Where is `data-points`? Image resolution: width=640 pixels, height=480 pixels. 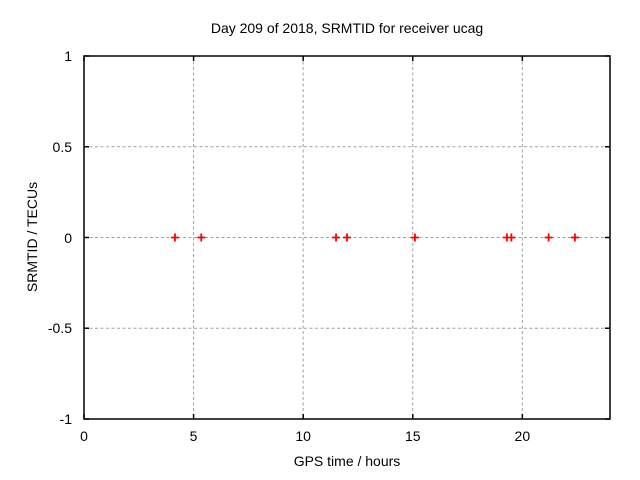 data-points is located at coordinates (374, 237).